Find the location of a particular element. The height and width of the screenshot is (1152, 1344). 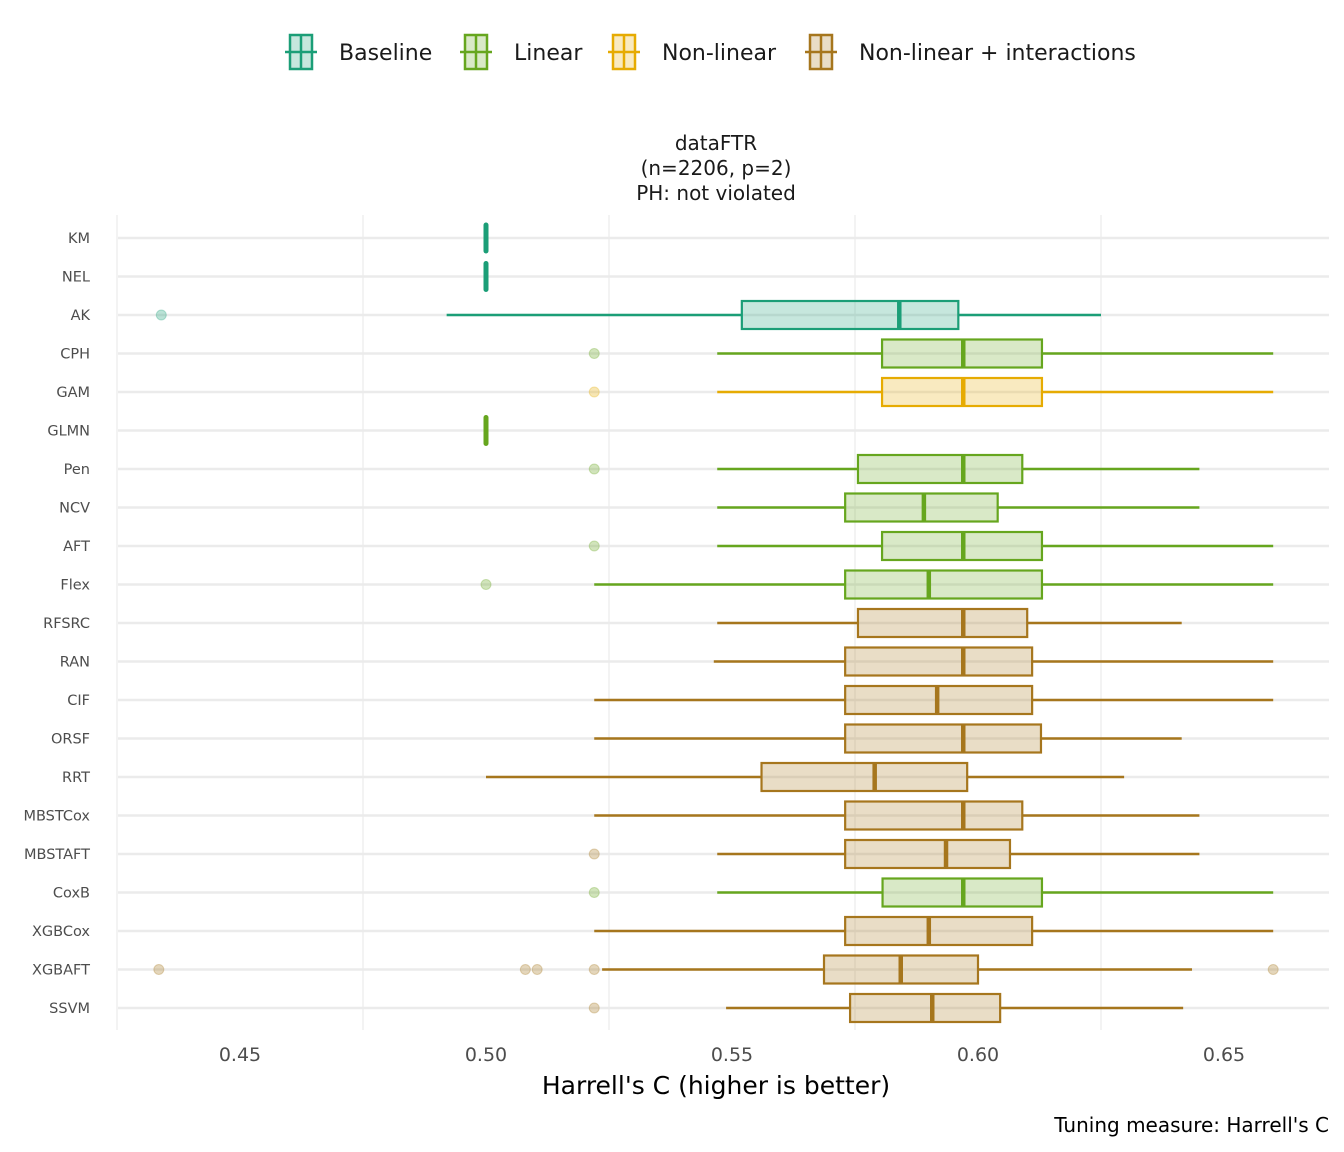

box-coxb is located at coordinates (931, 892).